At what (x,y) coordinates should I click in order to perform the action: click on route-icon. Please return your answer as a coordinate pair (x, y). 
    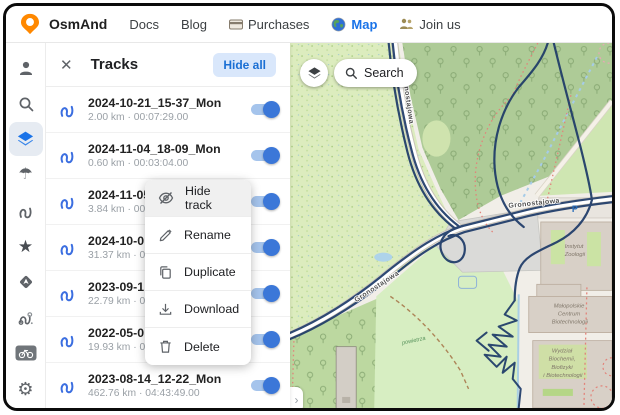
    Looking at the image, I should click on (25, 212).